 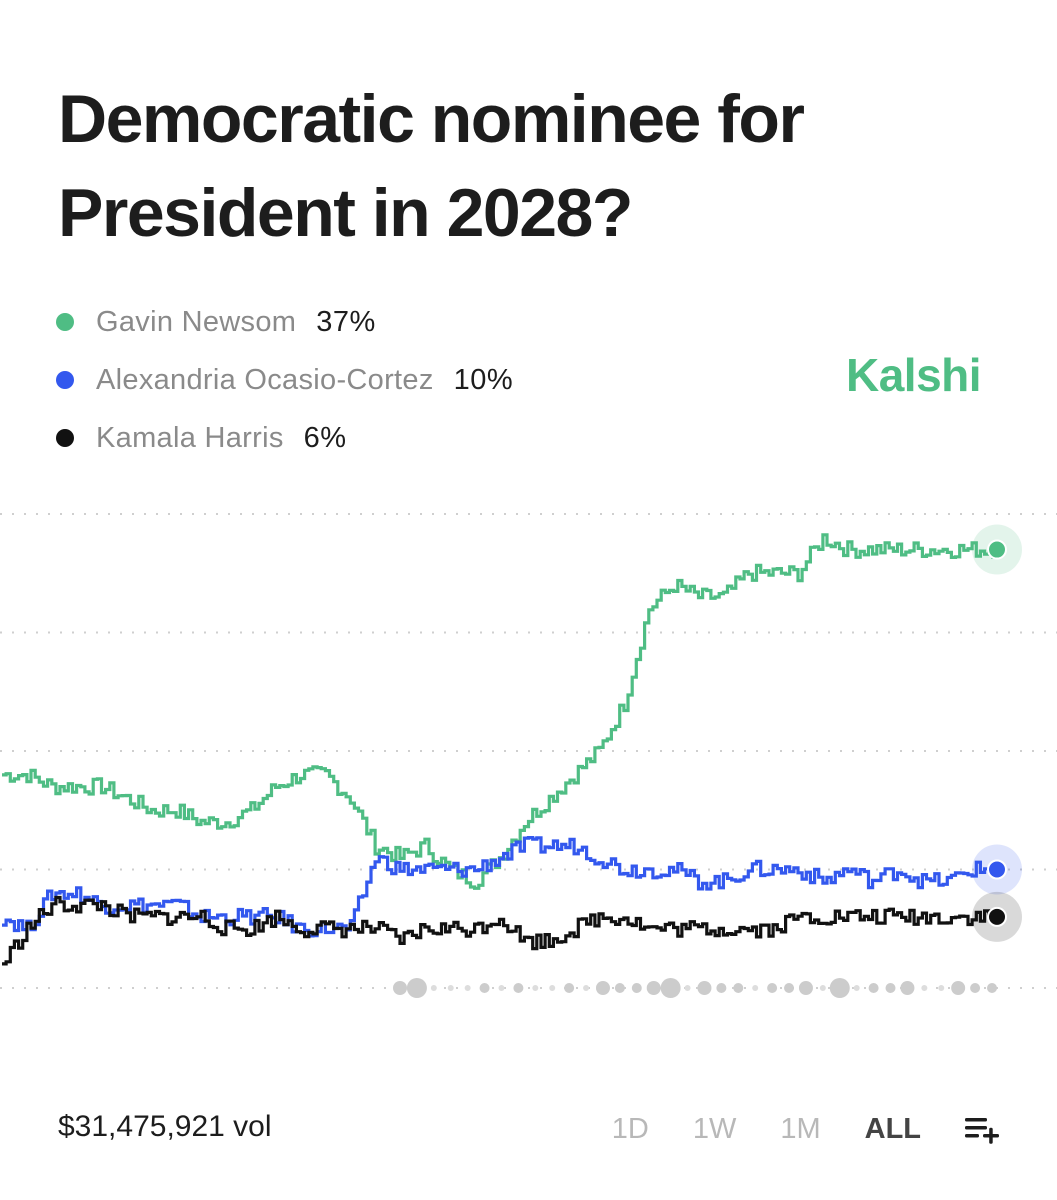 I want to click on range-selector: 1D 1W 1M ALL, so click(x=785, y=1129).